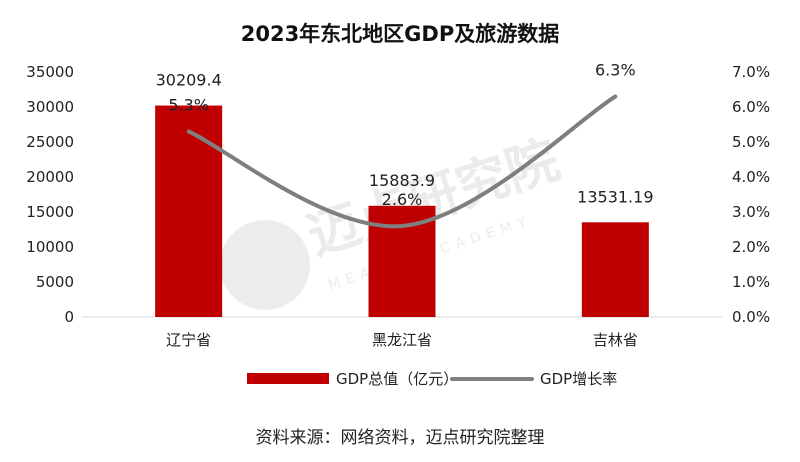  I want to click on y-left-tick-label: 35000, so click(50, 72).